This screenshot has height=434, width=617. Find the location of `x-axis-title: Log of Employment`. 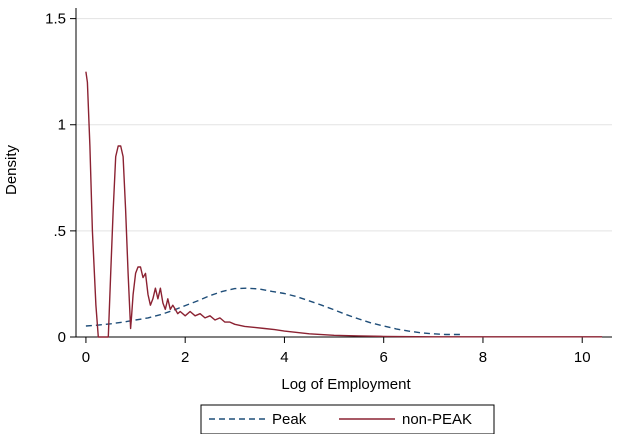

x-axis-title: Log of Employment is located at coordinates (346, 384).